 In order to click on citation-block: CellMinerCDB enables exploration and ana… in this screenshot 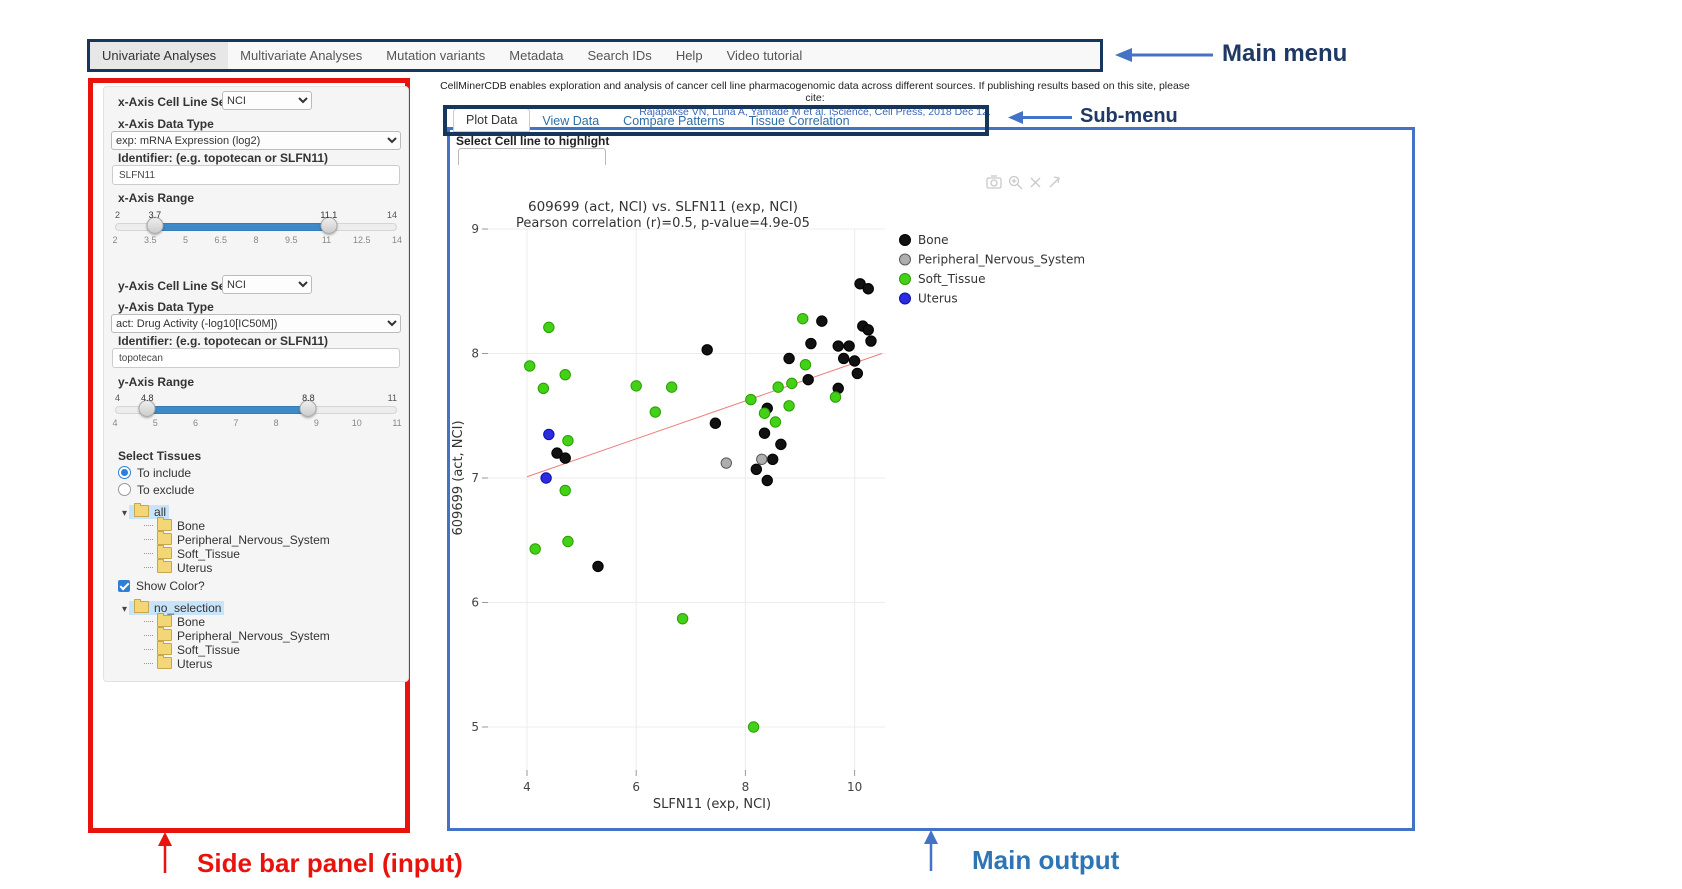, I will do `click(815, 99)`.